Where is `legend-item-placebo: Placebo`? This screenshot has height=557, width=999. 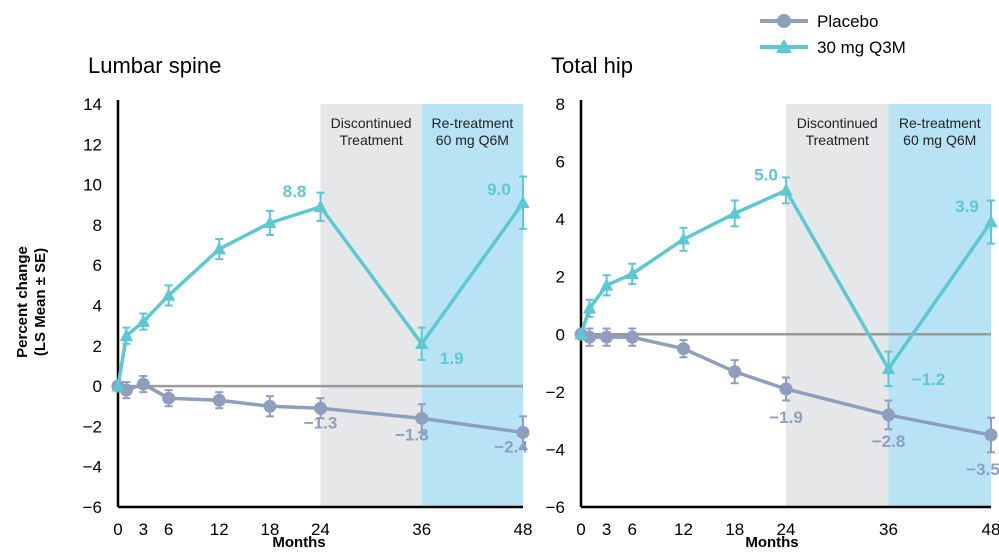 legend-item-placebo: Placebo is located at coordinates (819, 21).